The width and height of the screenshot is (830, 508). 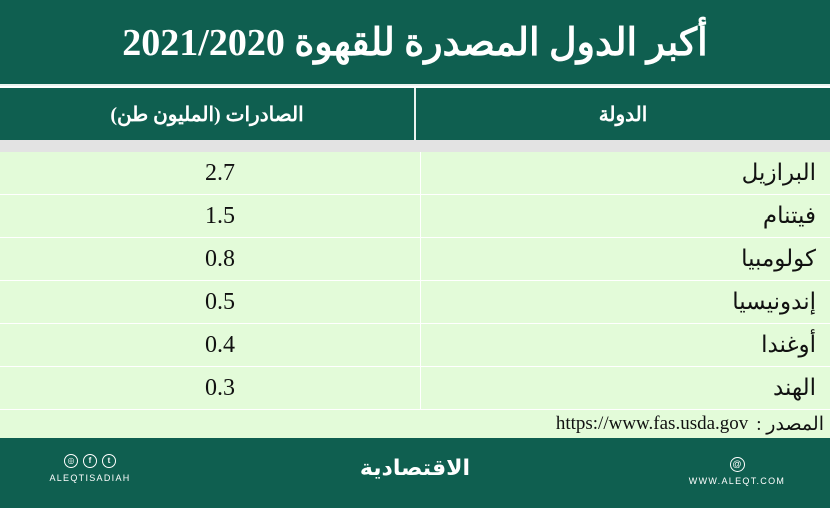 What do you see at coordinates (220, 344) in the screenshot?
I see `value-cell: 0.4` at bounding box center [220, 344].